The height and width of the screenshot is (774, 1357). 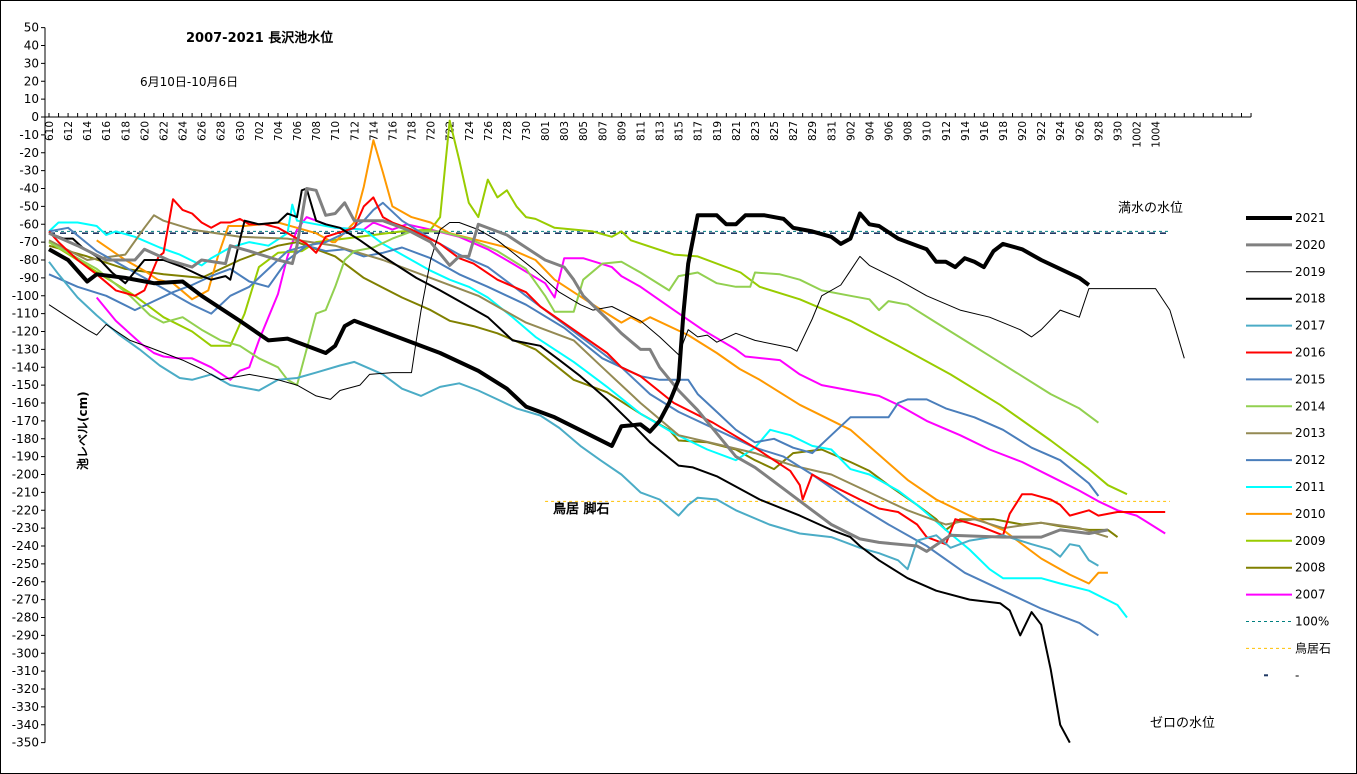 What do you see at coordinates (985, 131) in the screenshot?
I see `x-tick-label: 916` at bounding box center [985, 131].